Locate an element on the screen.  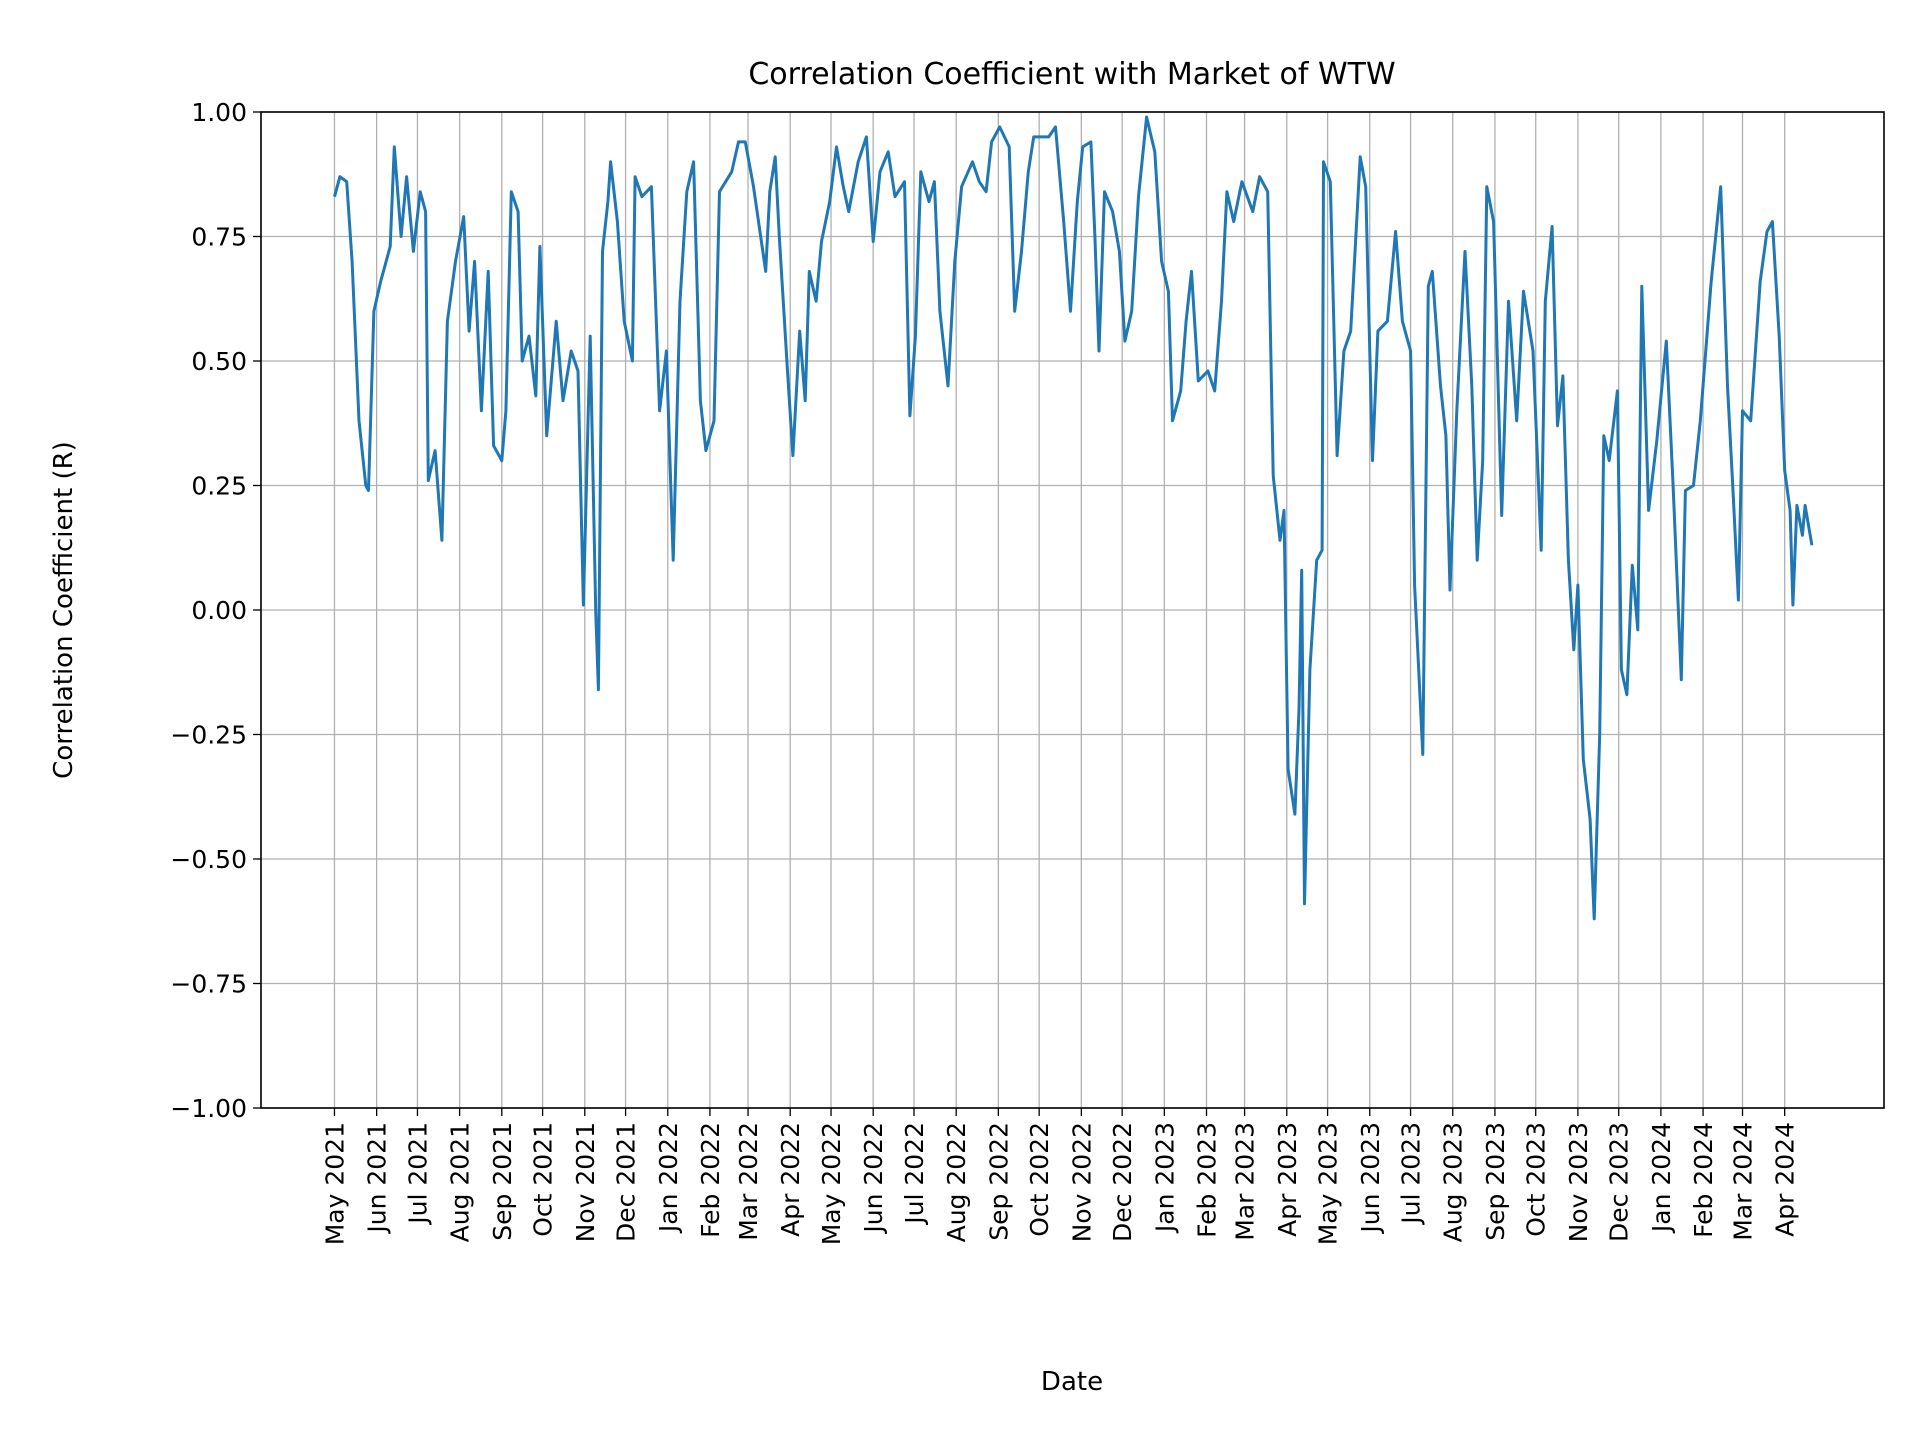
y-tick-label: 0.25 is located at coordinates (219, 486).